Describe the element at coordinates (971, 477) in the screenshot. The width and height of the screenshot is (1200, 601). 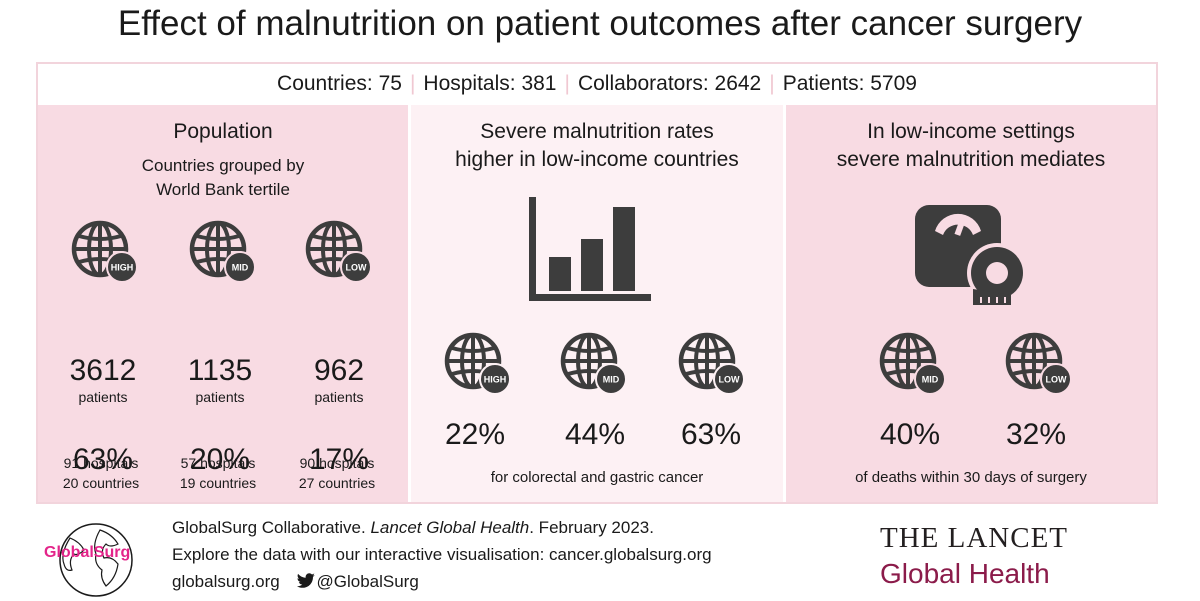
I see `panel-note: of deaths within 30 days of surgery` at that location.